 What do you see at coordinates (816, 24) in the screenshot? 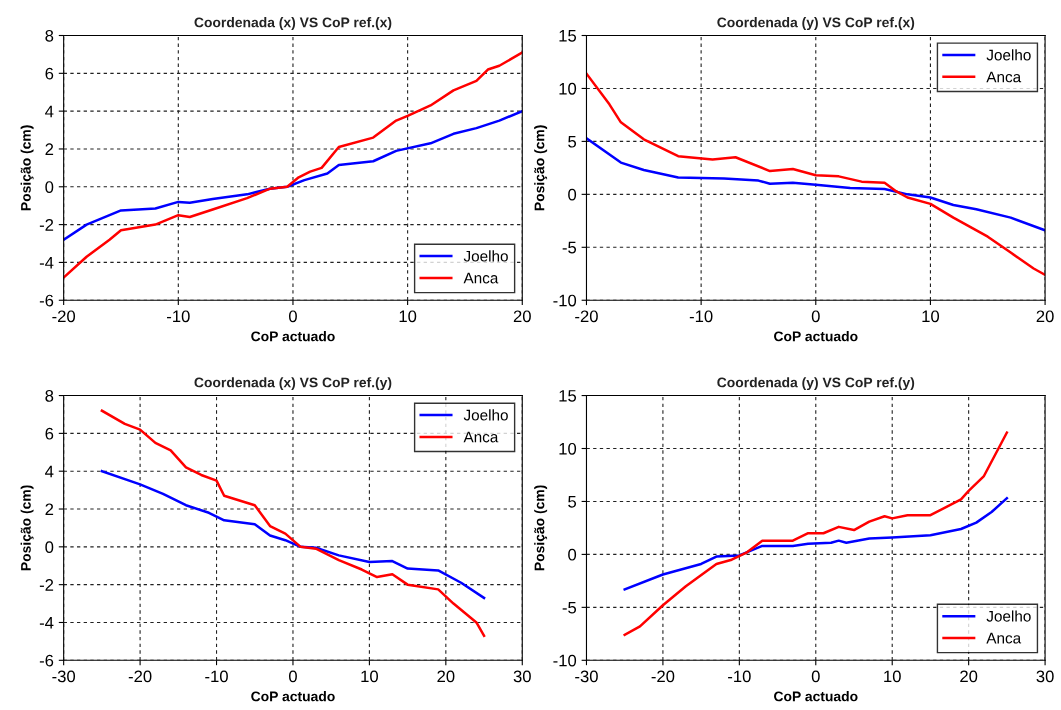
I see `chart-title: Coordenada (y) VS CoP ref.(x)` at bounding box center [816, 24].